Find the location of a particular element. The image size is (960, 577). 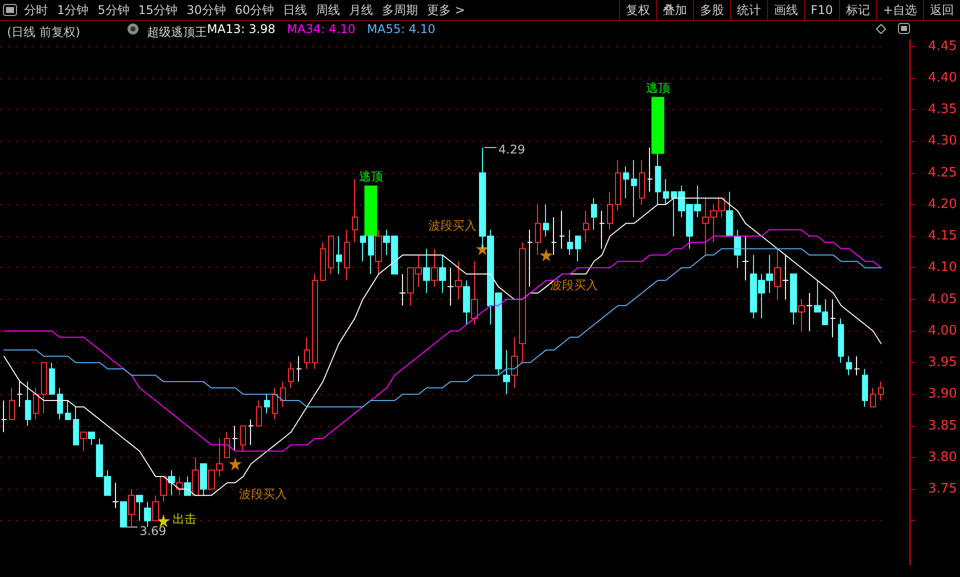

text: 60分钟 is located at coordinates (254, 10).